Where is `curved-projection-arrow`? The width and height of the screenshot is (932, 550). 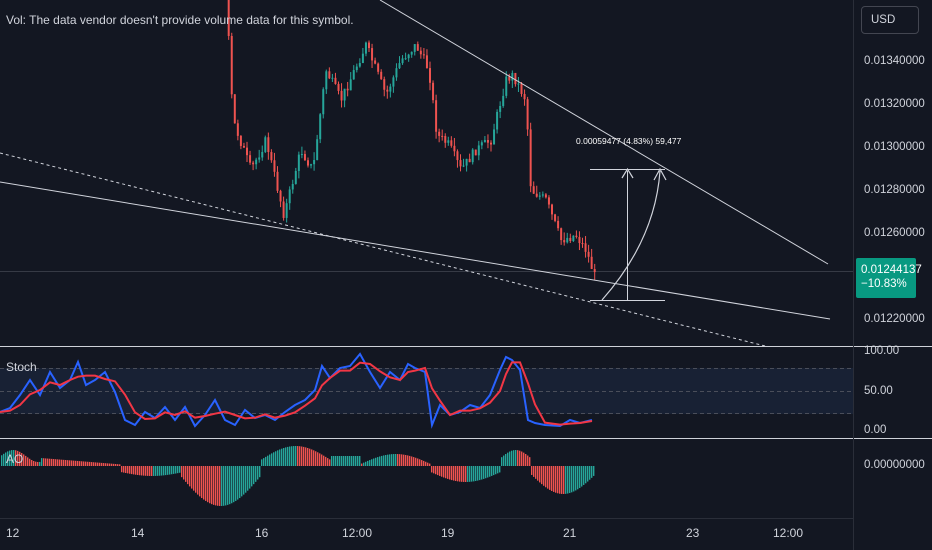
curved-projection-arrow is located at coordinates (631, 235).